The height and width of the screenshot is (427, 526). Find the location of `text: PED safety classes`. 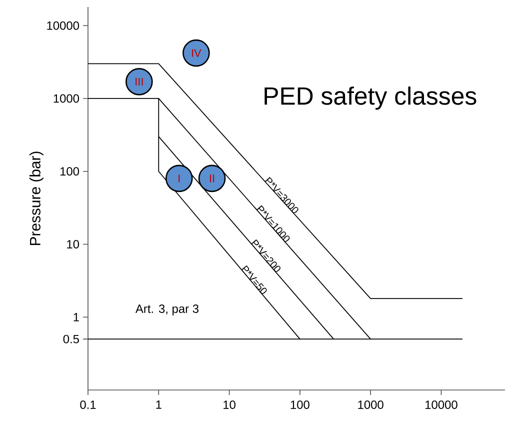

text: PED safety classes is located at coordinates (370, 98).